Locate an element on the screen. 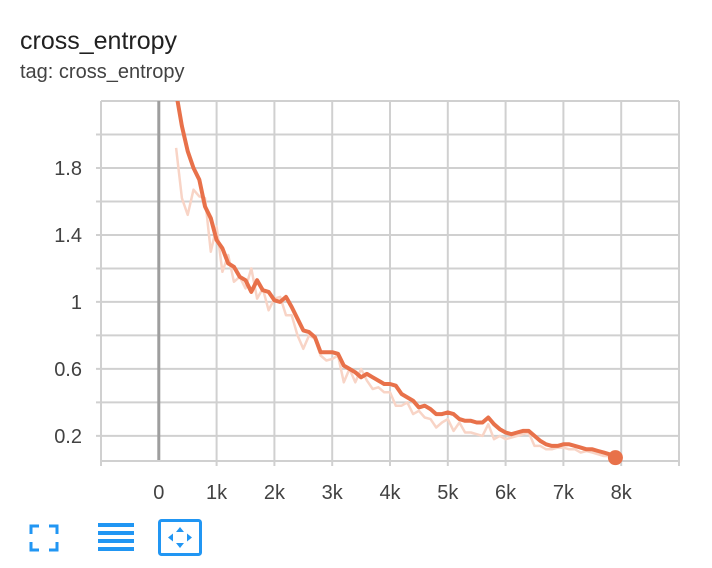 The width and height of the screenshot is (712, 568). x-tick-label: 0 is located at coordinates (158, 493).